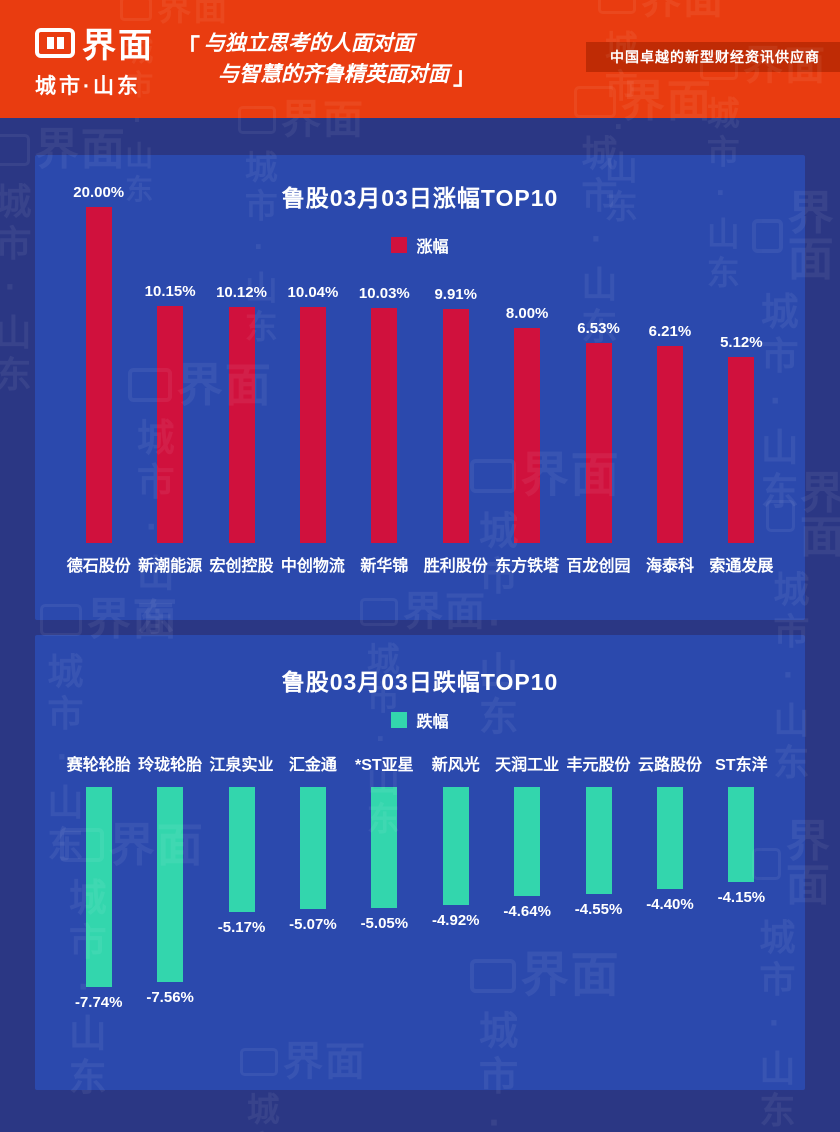 Image resolution: width=840 pixels, height=1132 pixels. What do you see at coordinates (399, 245) in the screenshot?
I see `rise-legend-swatch` at bounding box center [399, 245].